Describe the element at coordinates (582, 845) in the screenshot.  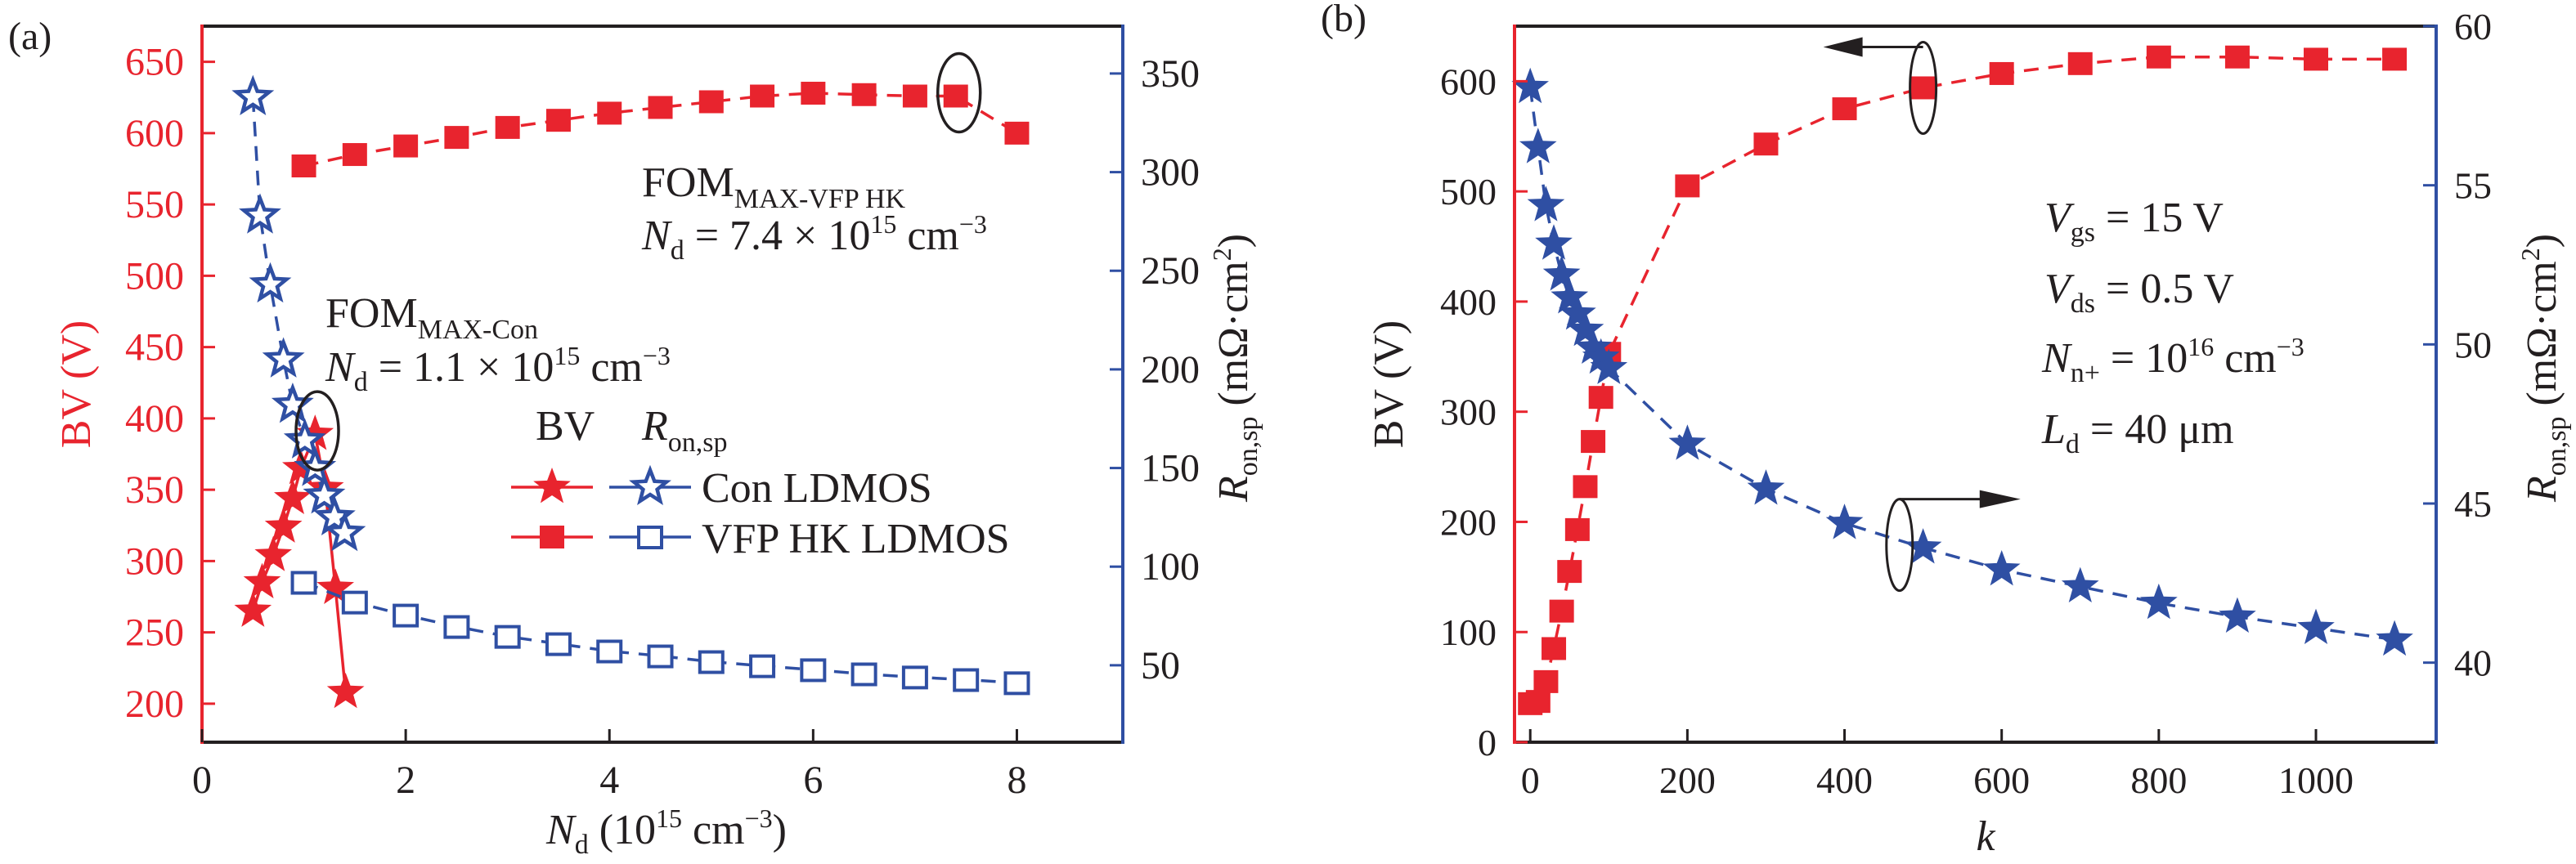
I see `x-label-sub: d` at that location.